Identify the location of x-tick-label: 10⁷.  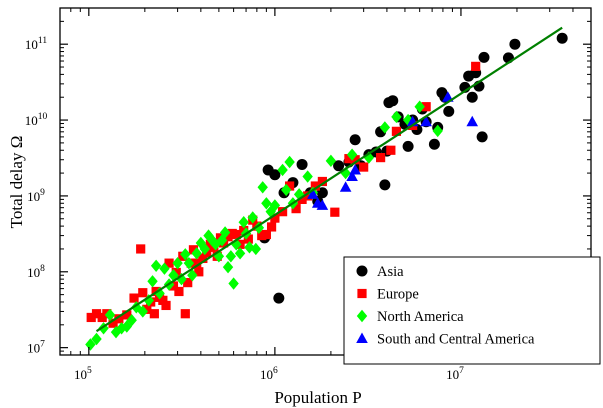
(455, 374).